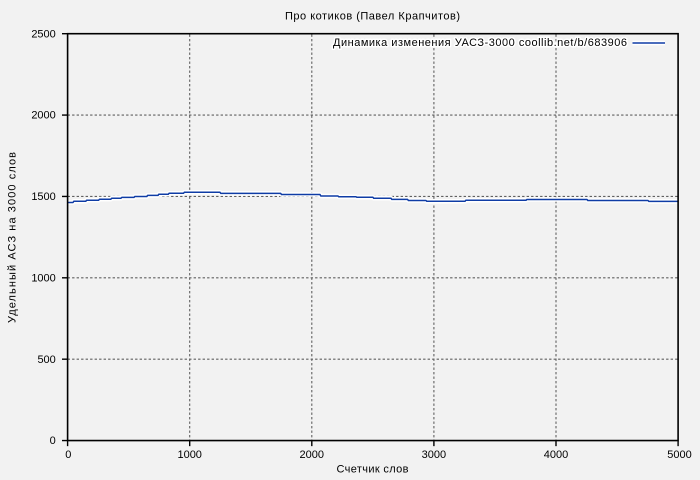 The width and height of the screenshot is (700, 480). What do you see at coordinates (13, 237) in the screenshot?
I see `svg-text: Удельный АСЗ на 3000 слов` at bounding box center [13, 237].